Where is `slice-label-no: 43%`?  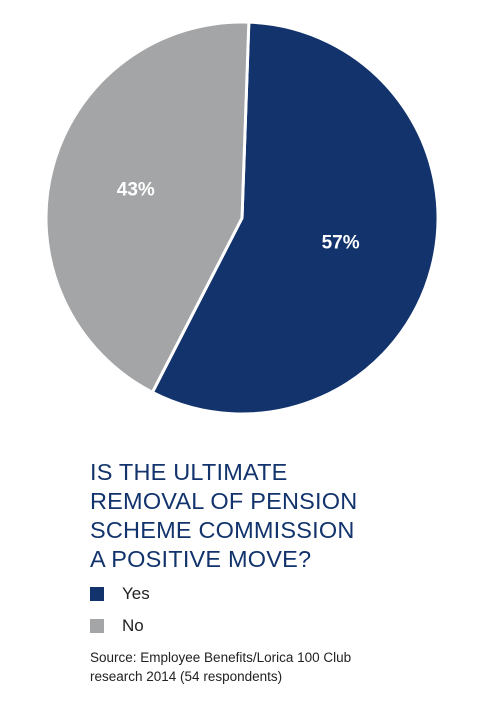 slice-label-no: 43% is located at coordinates (136, 189).